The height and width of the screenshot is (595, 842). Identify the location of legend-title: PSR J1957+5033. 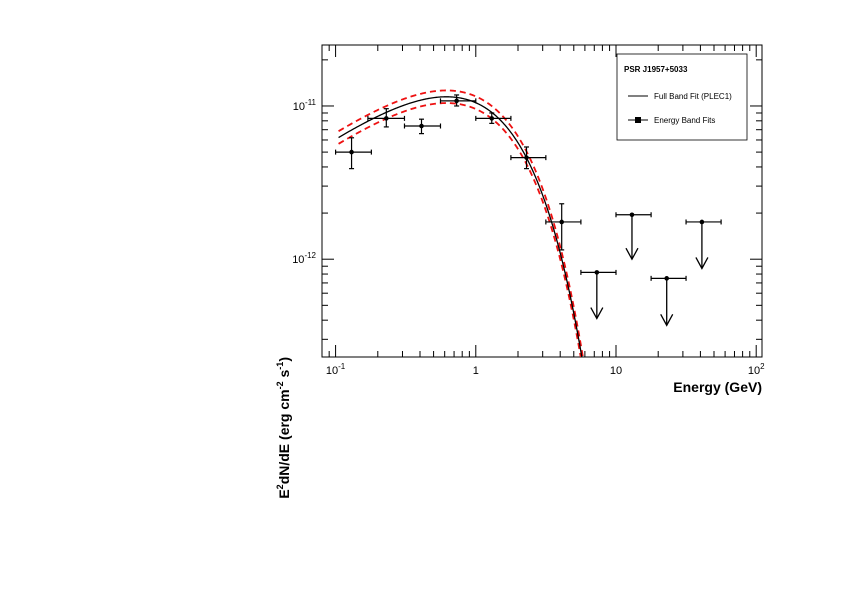
(656, 69).